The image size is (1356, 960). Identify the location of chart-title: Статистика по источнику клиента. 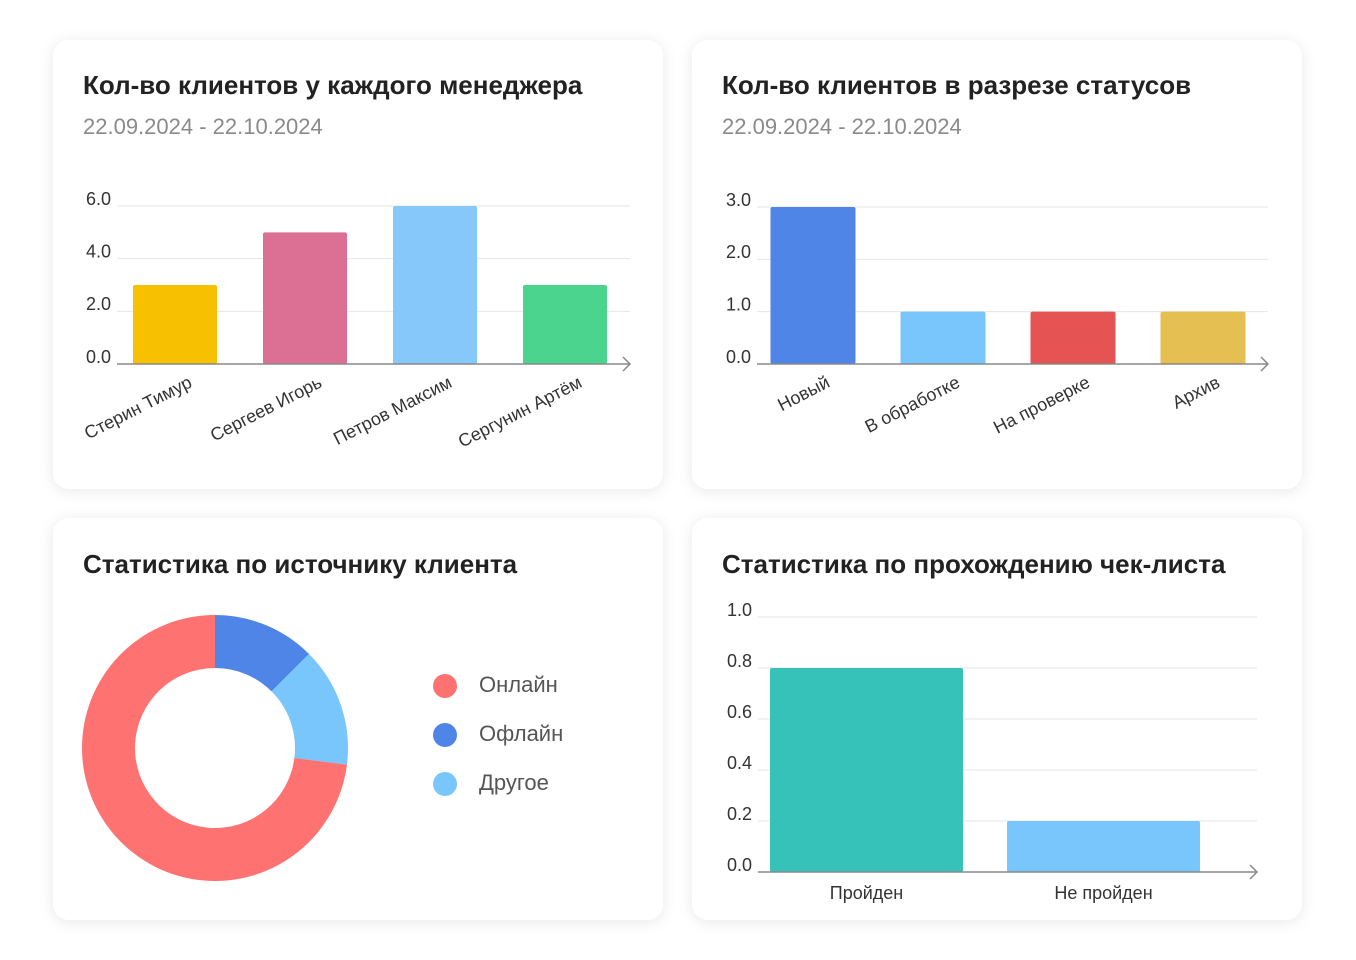
(300, 564).